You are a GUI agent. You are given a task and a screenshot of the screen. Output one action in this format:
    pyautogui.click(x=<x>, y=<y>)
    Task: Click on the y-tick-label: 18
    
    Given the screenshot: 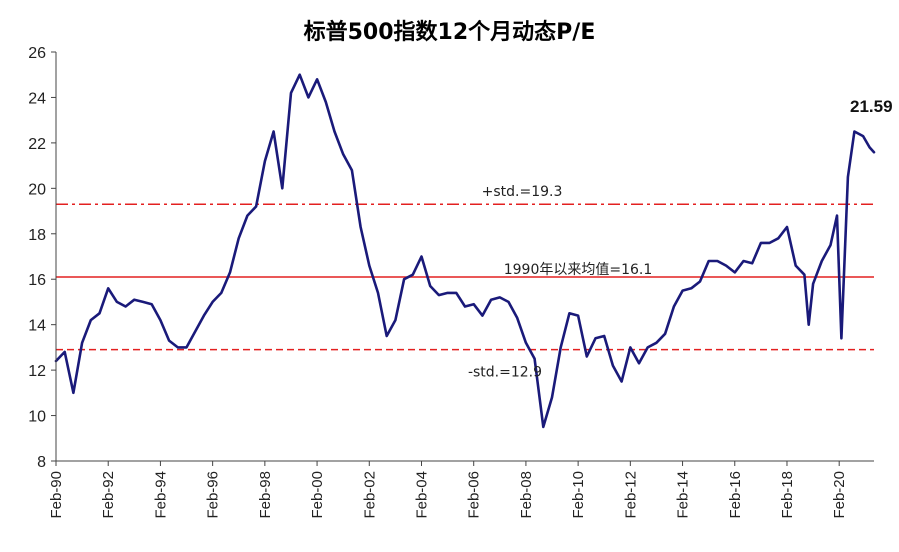 What is the action you would take?
    pyautogui.click(x=37, y=235)
    